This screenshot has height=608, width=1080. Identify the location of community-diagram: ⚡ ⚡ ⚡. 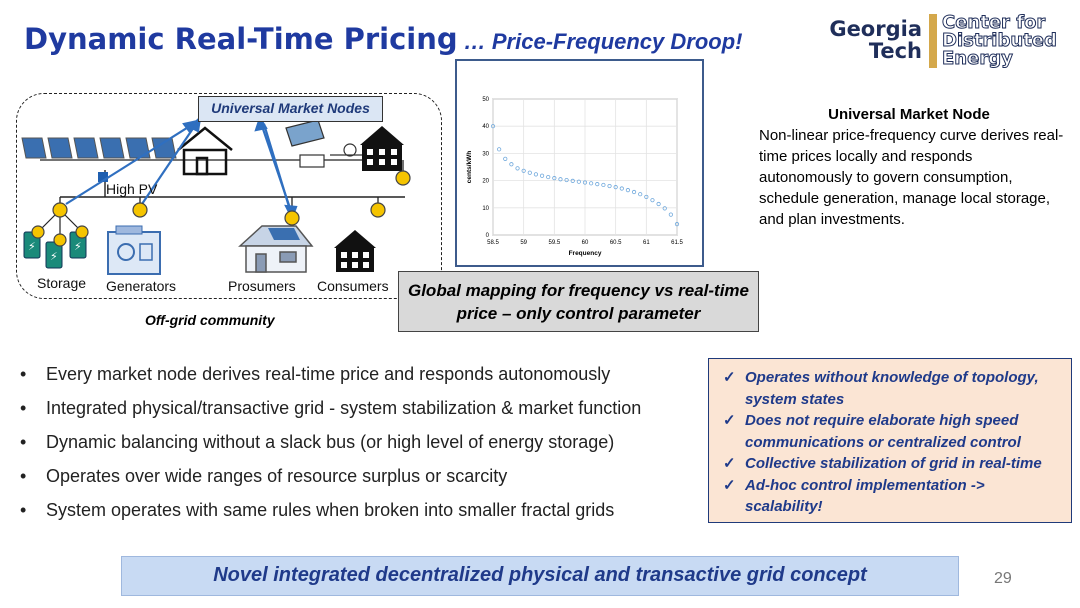
(216, 195).